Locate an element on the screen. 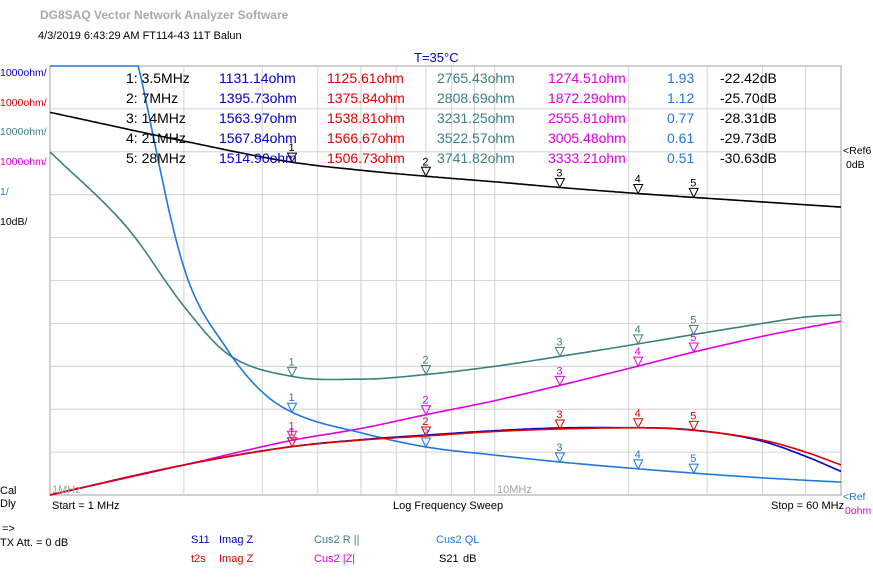  tick-10mhz: 10MHz is located at coordinates (514, 490).